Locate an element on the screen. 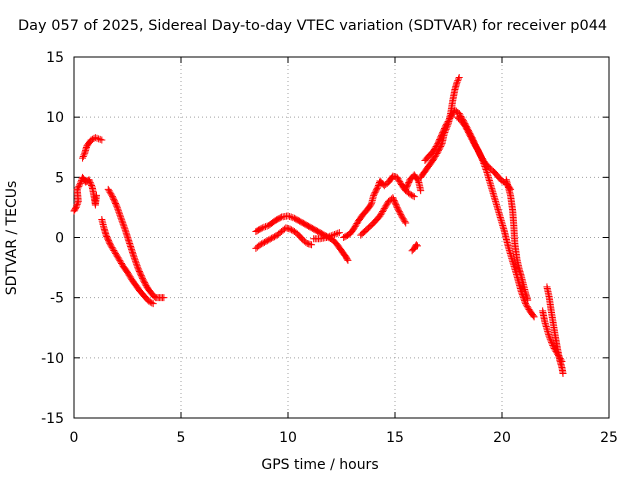 The width and height of the screenshot is (640, 480). x-tick-label: 10 is located at coordinates (288, 438).